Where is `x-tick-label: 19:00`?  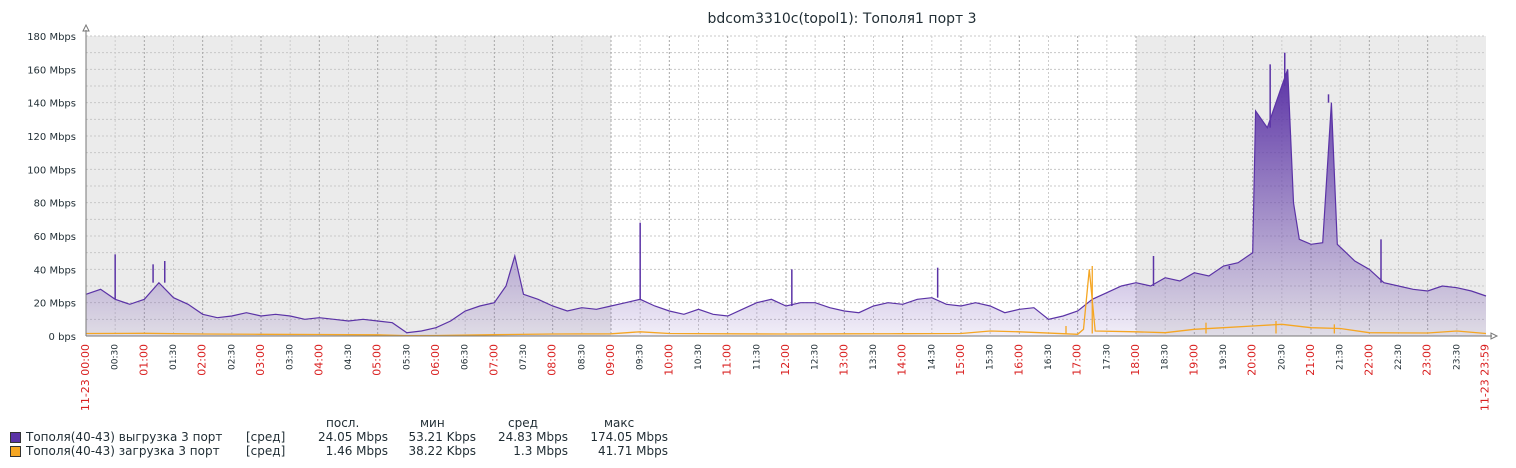 x-tick-label: 19:00 is located at coordinates (1193, 360).